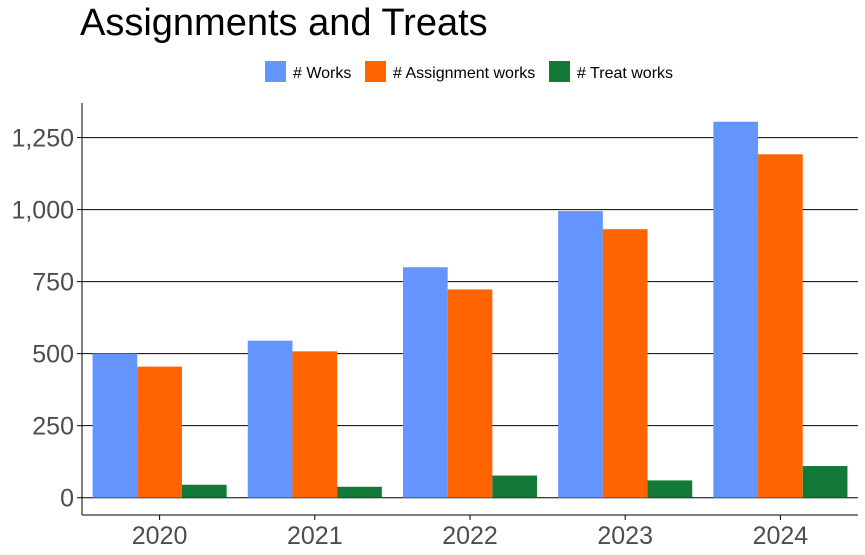 The height and width of the screenshot is (555, 865). What do you see at coordinates (315, 424) in the screenshot?
I see `bar-assignment-works-2021` at bounding box center [315, 424].